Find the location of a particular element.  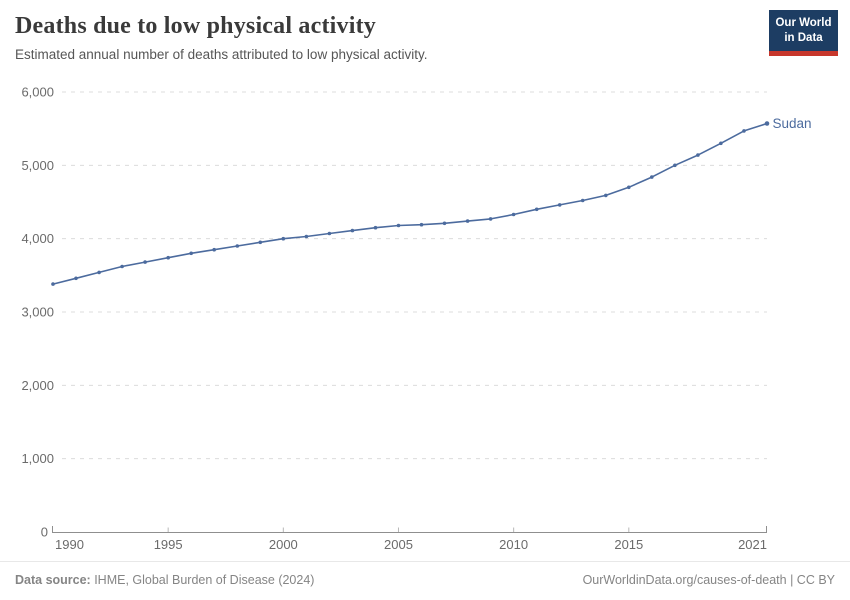

x-axis-tick-label: 1990 is located at coordinates (69, 544).